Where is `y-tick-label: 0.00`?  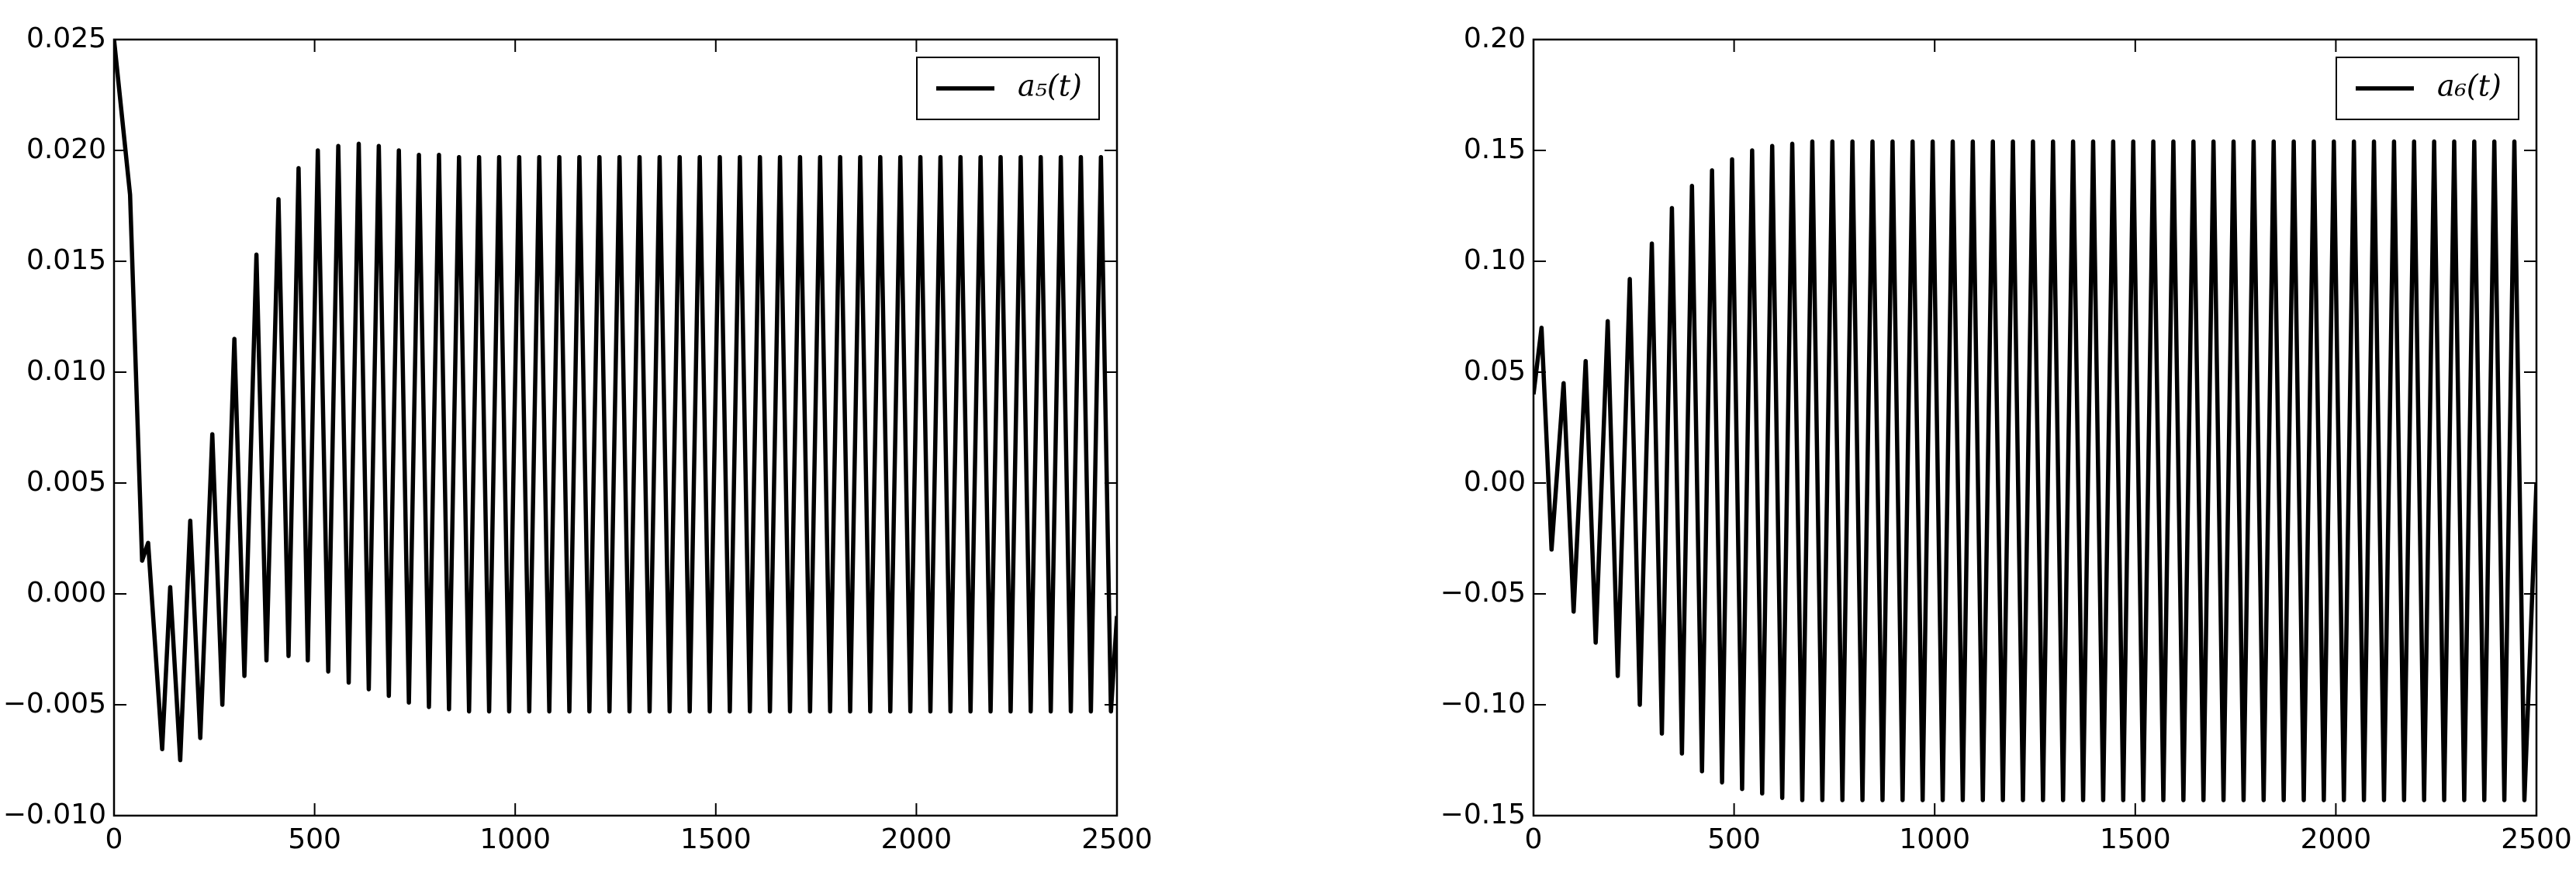 y-tick-label: 0.00 is located at coordinates (1495, 482).